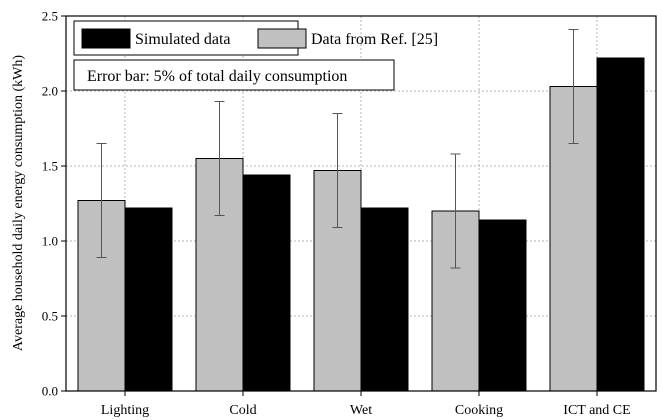 The height and width of the screenshot is (420, 663). Describe the element at coordinates (50, 241) in the screenshot. I see `y-tick-label-2: 1.0` at that location.